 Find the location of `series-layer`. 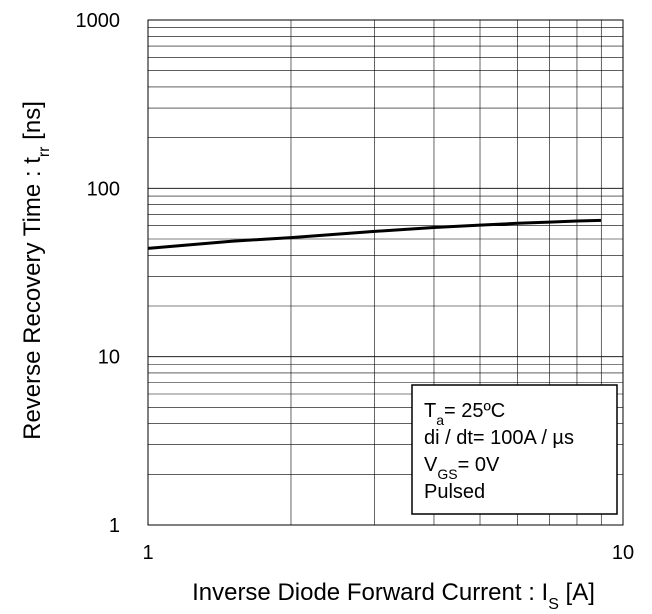

series-layer is located at coordinates (374, 234).